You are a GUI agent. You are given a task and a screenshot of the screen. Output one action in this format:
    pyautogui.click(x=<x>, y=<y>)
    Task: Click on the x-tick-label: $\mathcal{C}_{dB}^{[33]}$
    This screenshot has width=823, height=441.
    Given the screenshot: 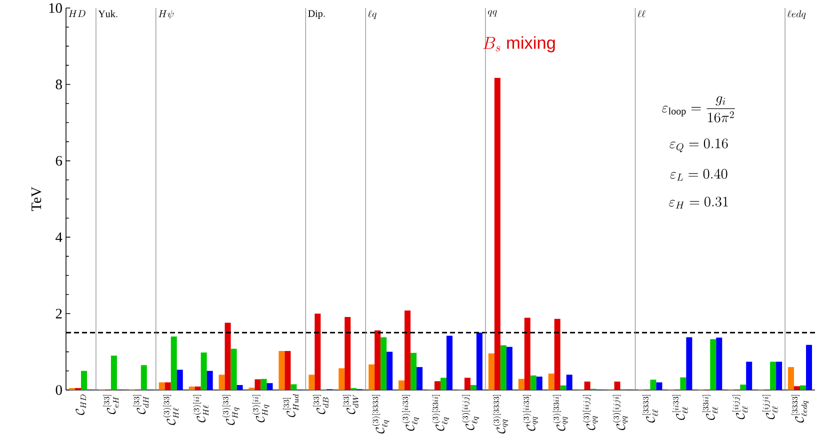 What is the action you would take?
    pyautogui.click(x=320, y=404)
    